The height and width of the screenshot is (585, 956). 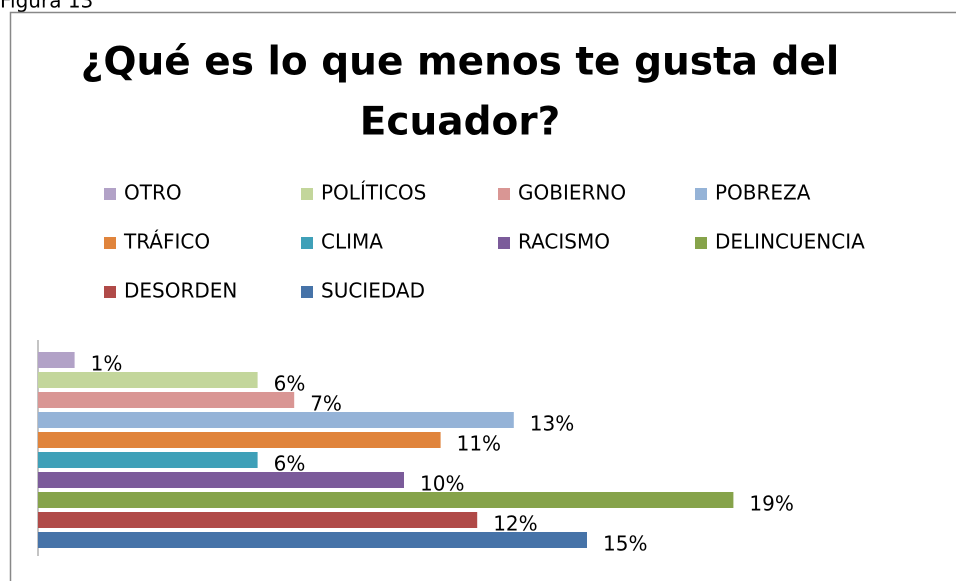 What do you see at coordinates (166, 242) in the screenshot?
I see `legend-label: TRÁFICO` at bounding box center [166, 242].